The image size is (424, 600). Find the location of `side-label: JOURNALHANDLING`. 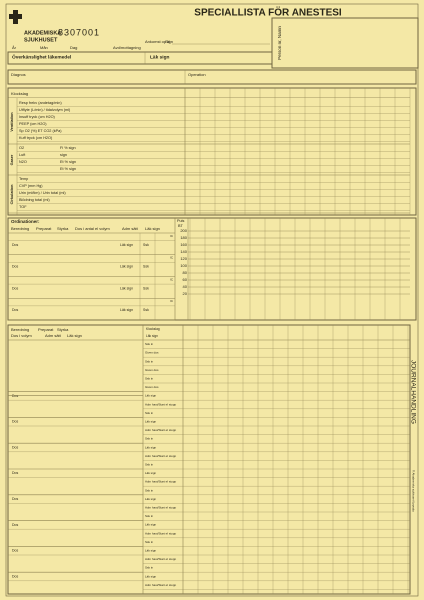

side-label: JOURNALHANDLING is located at coordinates (412, 392).